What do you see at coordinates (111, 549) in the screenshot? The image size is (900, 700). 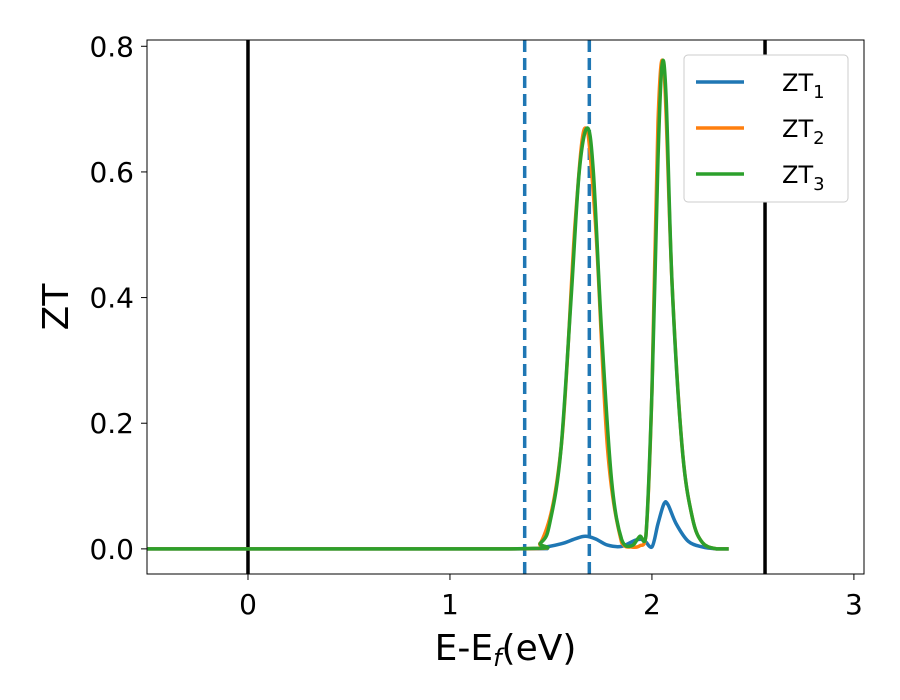 I see `y-tick-label: 0.0` at bounding box center [111, 549].